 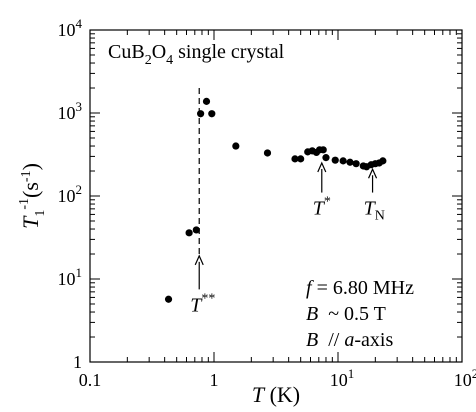 I want to click on chart-title: CuB2O4 single crystal, so click(x=196, y=54).